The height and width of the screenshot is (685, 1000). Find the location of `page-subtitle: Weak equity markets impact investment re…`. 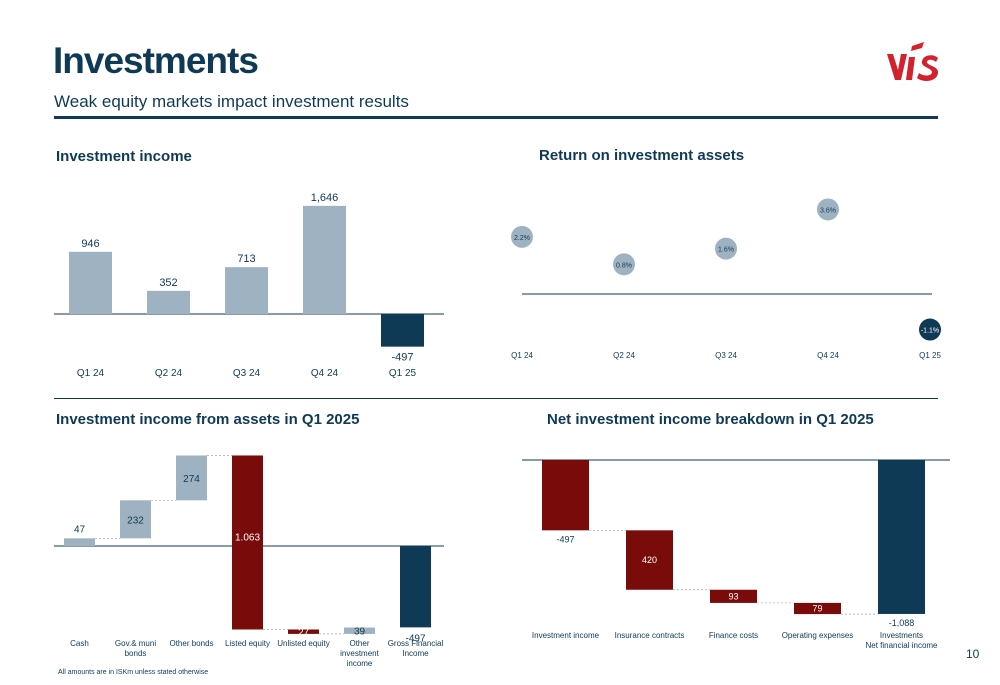

page-subtitle: Weak equity markets impact investment re… is located at coordinates (231, 101).